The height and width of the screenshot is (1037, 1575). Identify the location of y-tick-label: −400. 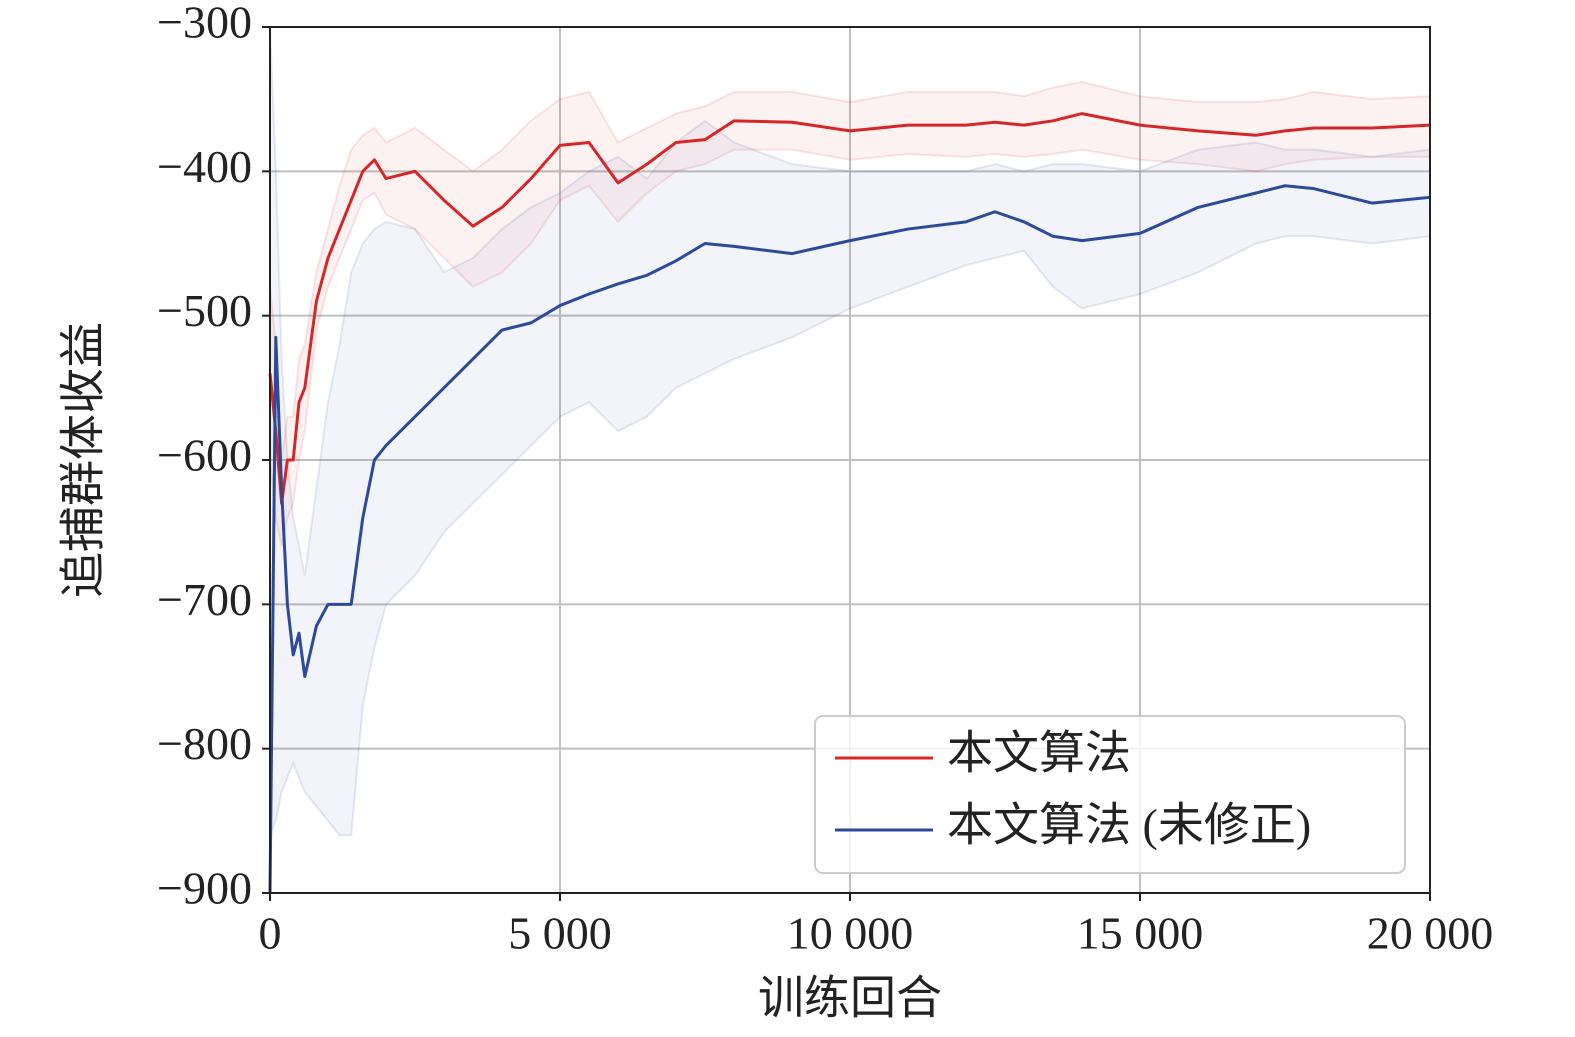
(204, 166).